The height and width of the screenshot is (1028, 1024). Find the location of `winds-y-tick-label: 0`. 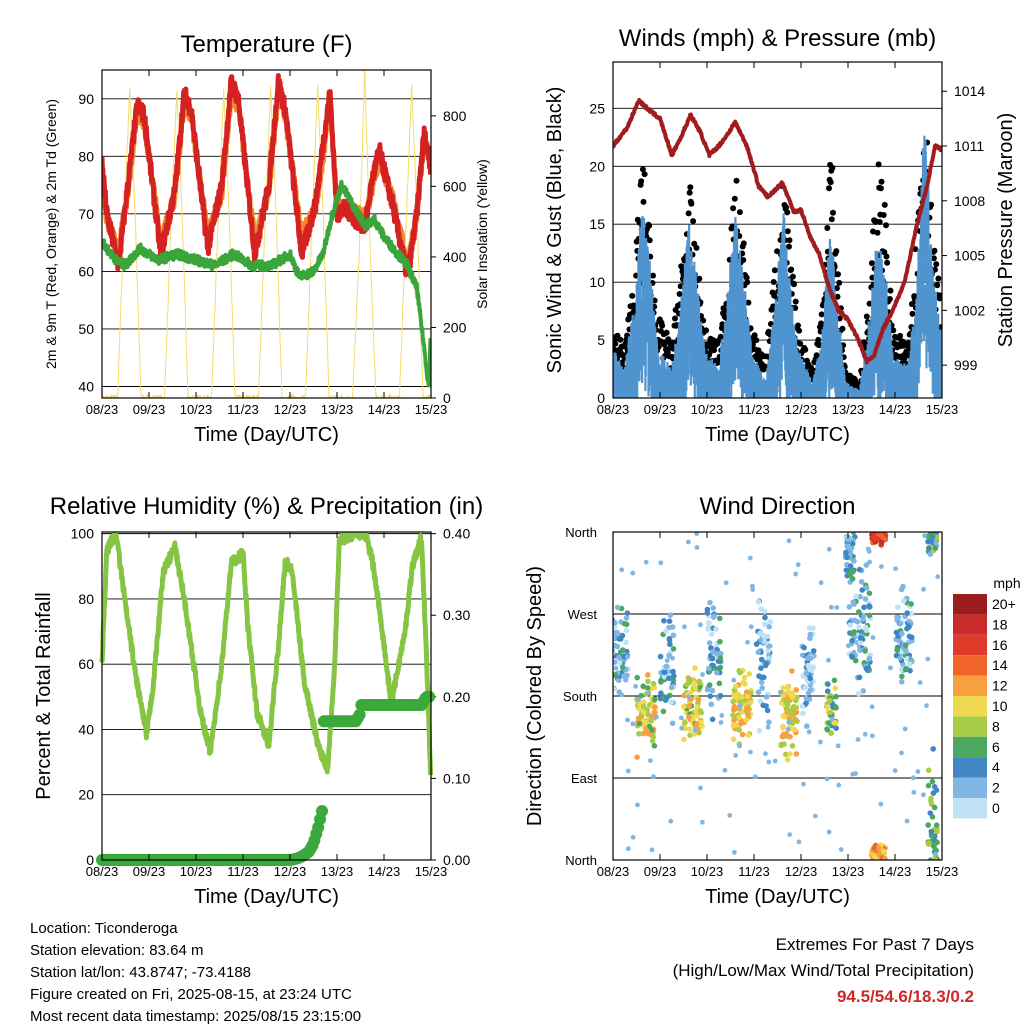

winds-y-tick-label: 0 is located at coordinates (601, 398).